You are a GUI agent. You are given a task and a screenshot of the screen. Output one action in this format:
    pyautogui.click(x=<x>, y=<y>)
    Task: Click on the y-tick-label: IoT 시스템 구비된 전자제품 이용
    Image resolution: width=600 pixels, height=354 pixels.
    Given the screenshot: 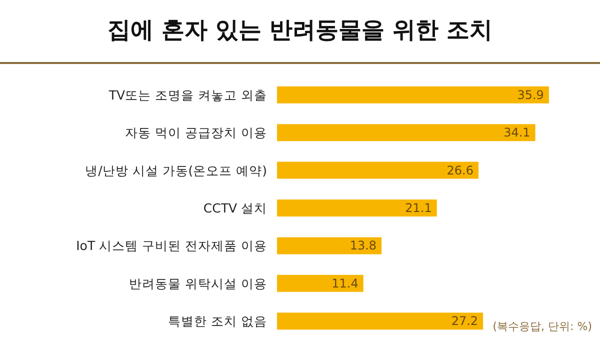 What is the action you would take?
    pyautogui.click(x=171, y=246)
    